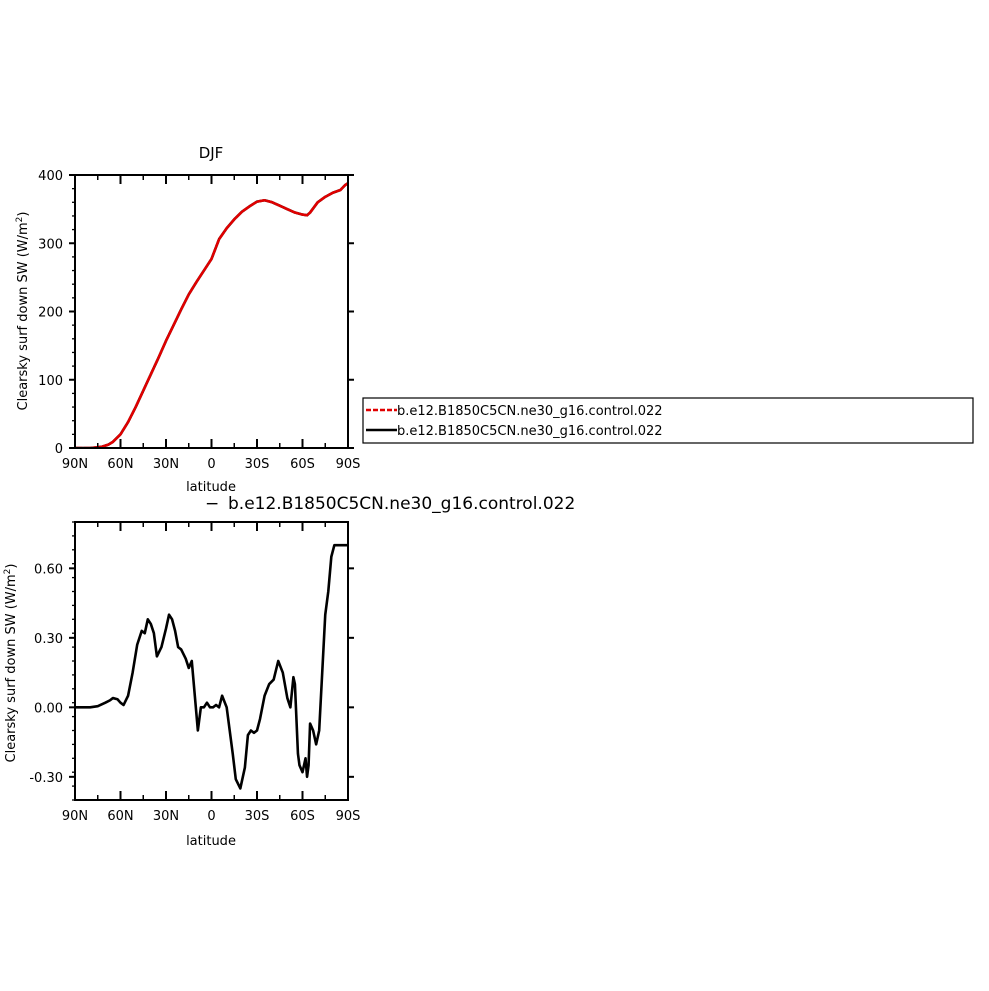  I want to click on difference-title: − b.e12.B1850C5CN.ne30_g16.control.022, so click(390, 504).